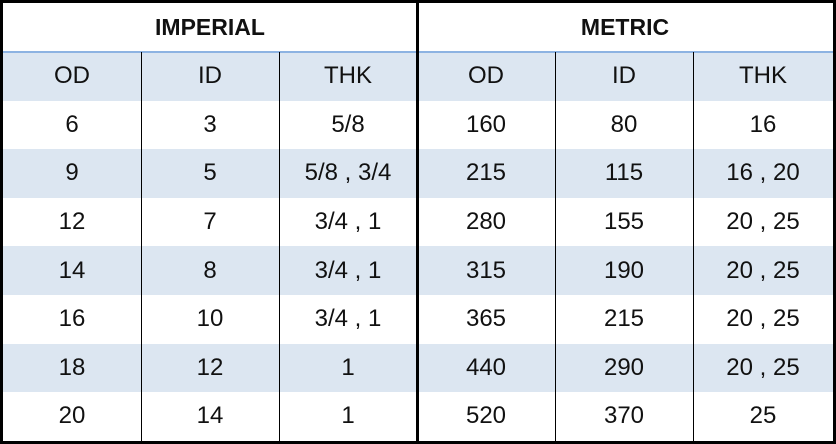  I want to click on table-cell: 155, so click(624, 222).